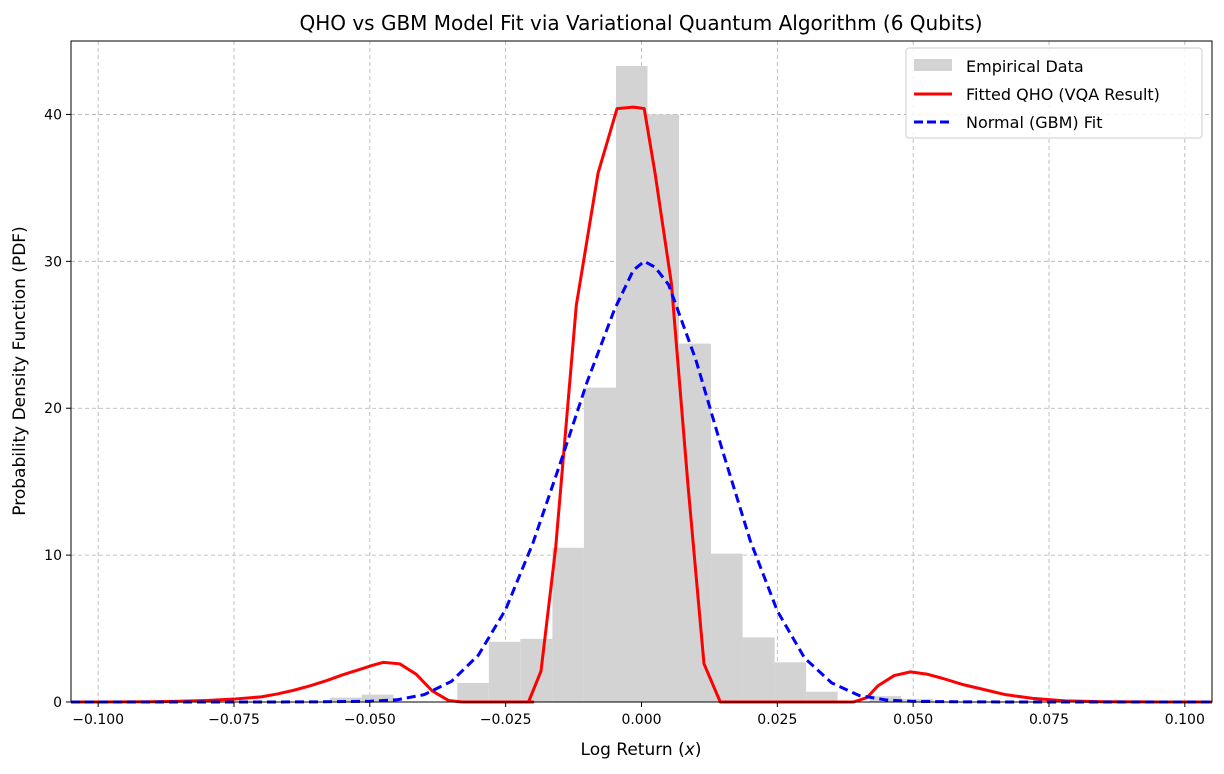 The width and height of the screenshot is (1224, 774). I want to click on y-axis-ticks: 0 10 20 30 40, so click(57, 409).